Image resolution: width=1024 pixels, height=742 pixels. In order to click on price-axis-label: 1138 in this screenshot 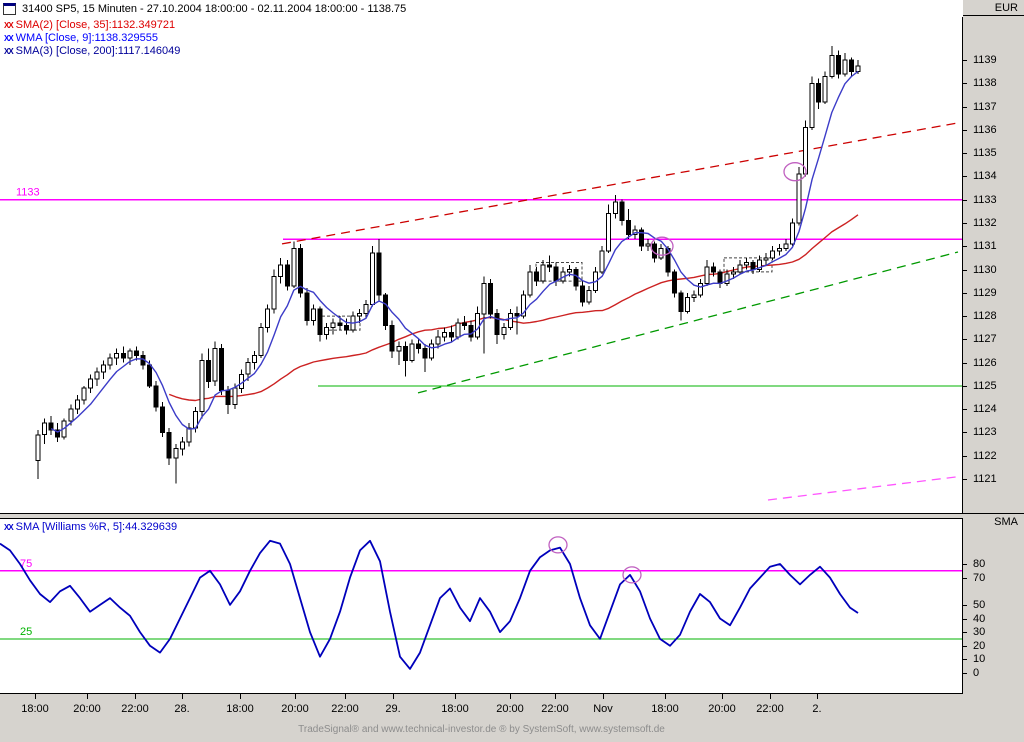, I will do `click(985, 83)`.